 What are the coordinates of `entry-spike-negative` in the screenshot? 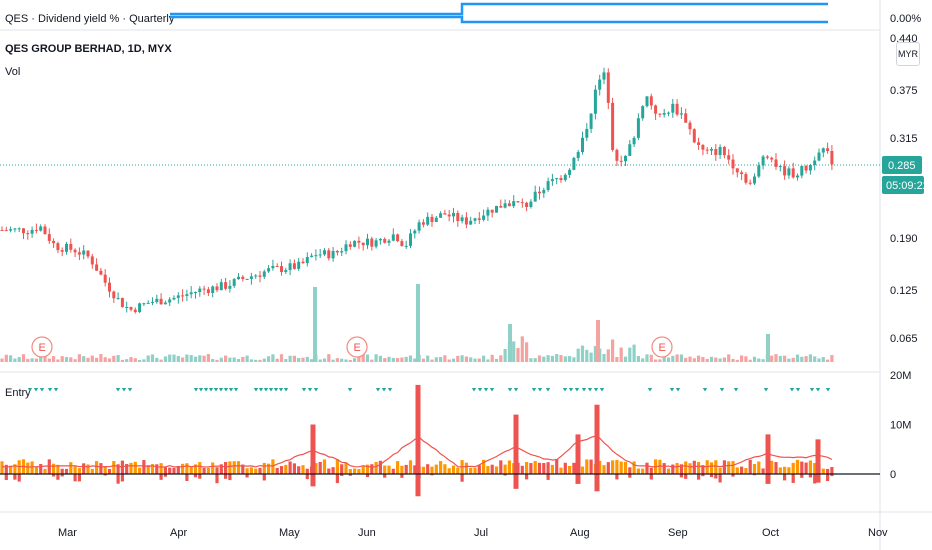 It's located at (818, 478).